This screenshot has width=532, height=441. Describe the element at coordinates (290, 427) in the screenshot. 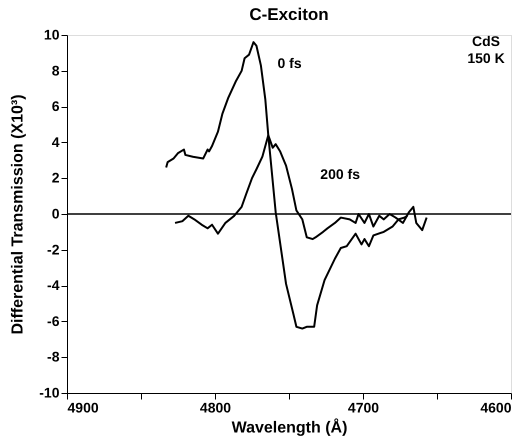

I see `x-axis-title: Wavelength (Å)` at that location.